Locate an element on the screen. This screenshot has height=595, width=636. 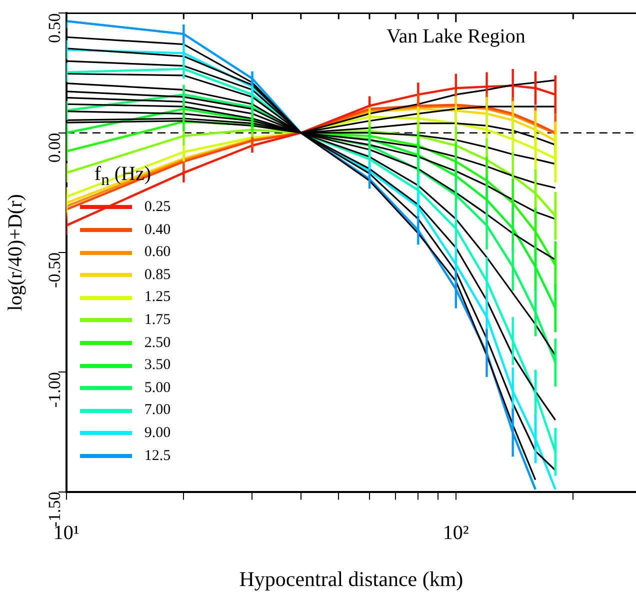
legend-label: 2.50 is located at coordinates (157, 343).